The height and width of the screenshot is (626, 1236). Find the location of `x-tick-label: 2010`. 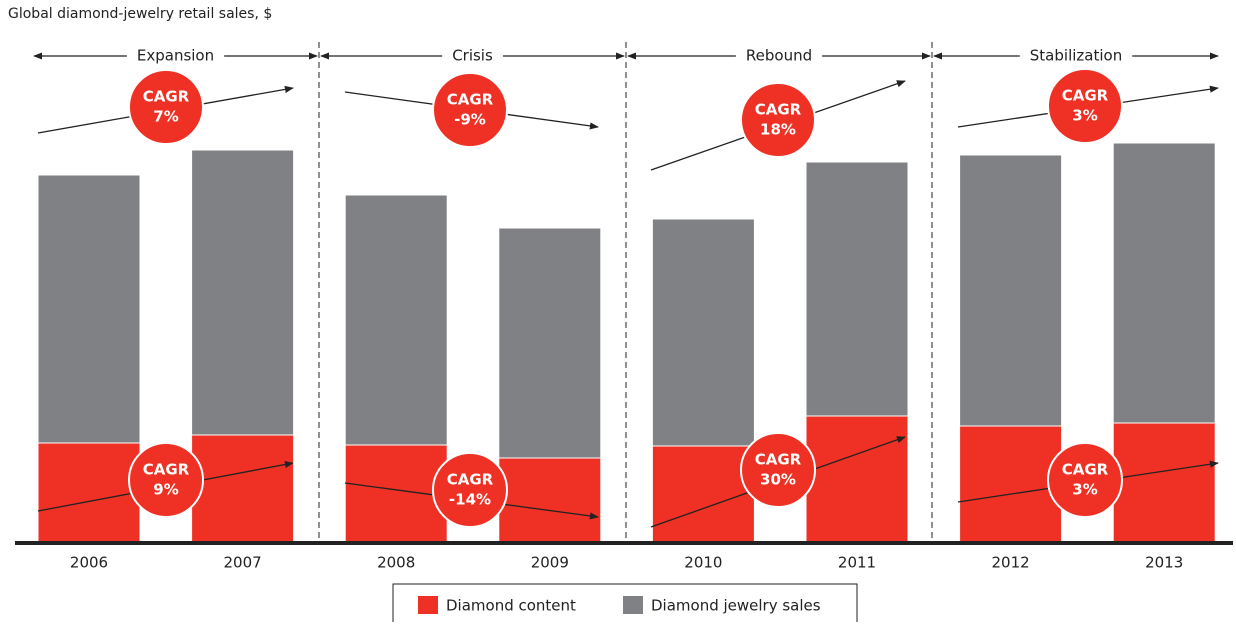

x-tick-label: 2010 is located at coordinates (703, 563).